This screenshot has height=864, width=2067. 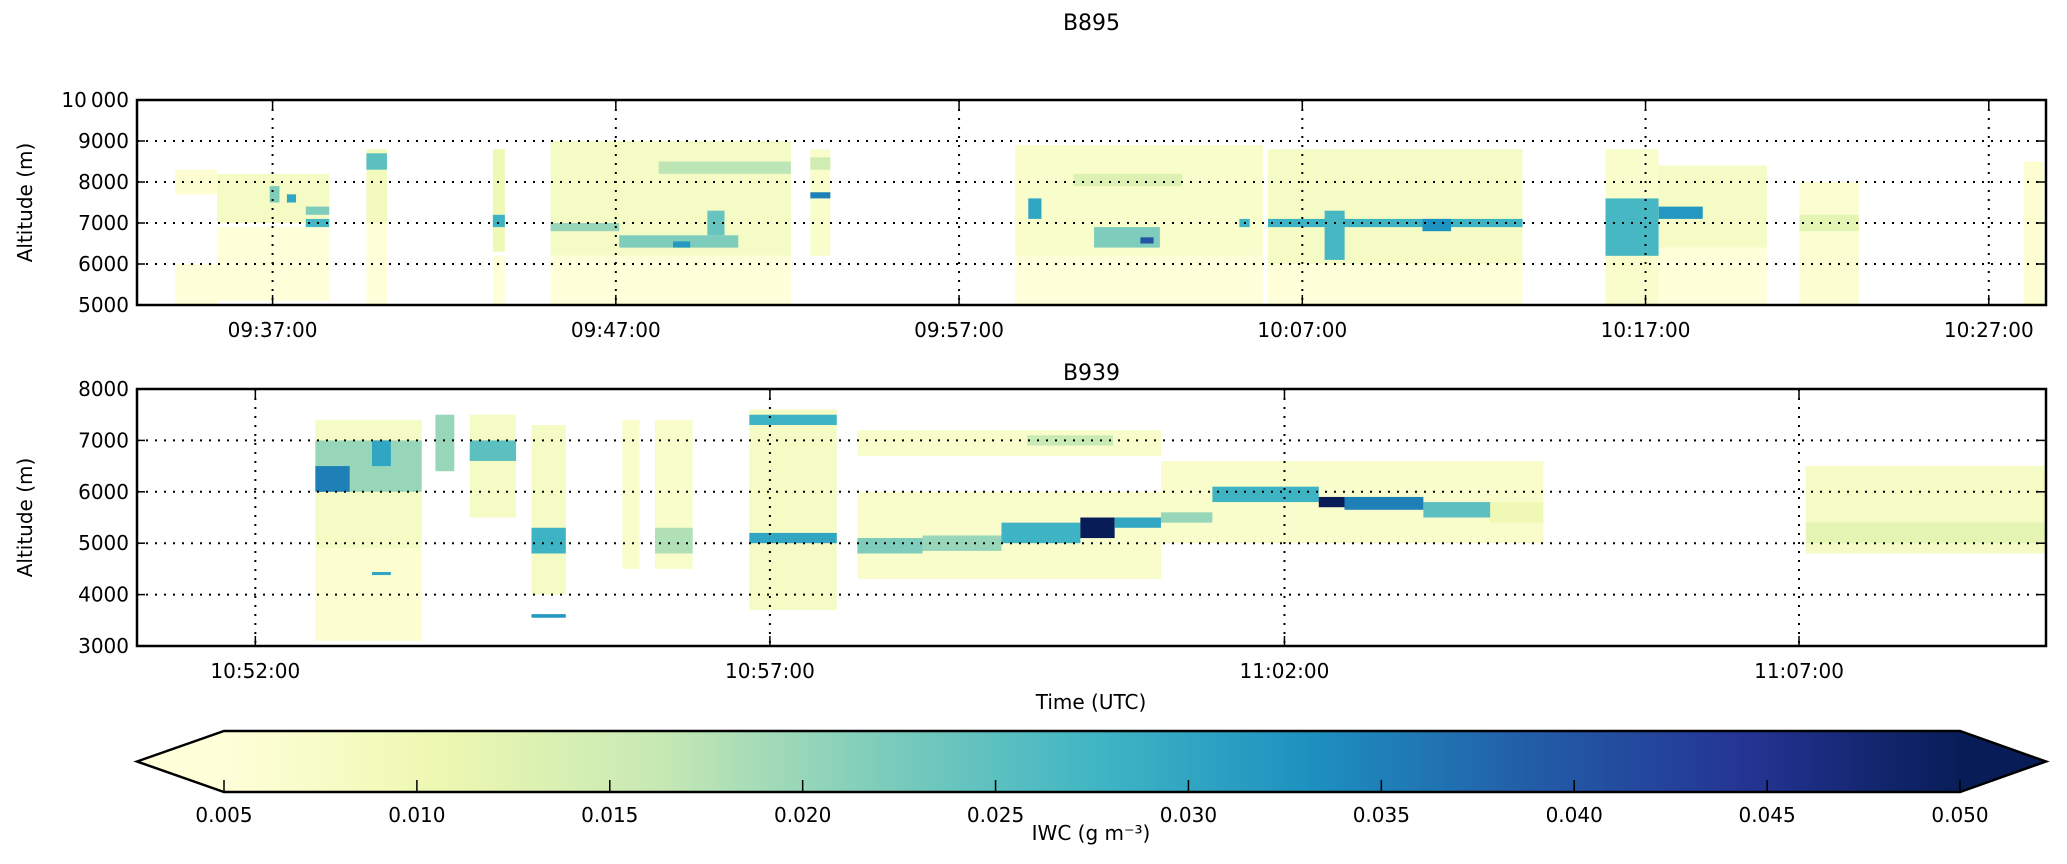 What do you see at coordinates (1381, 815) in the screenshot?
I see `colorbar-tick-label: 0.035` at bounding box center [1381, 815].